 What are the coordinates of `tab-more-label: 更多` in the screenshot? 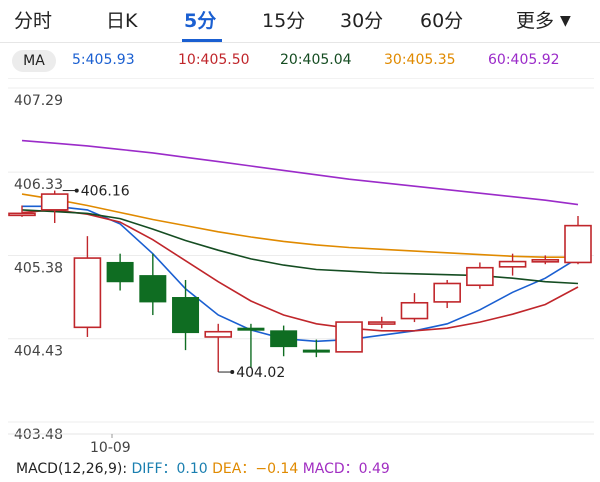 It's located at (535, 21).